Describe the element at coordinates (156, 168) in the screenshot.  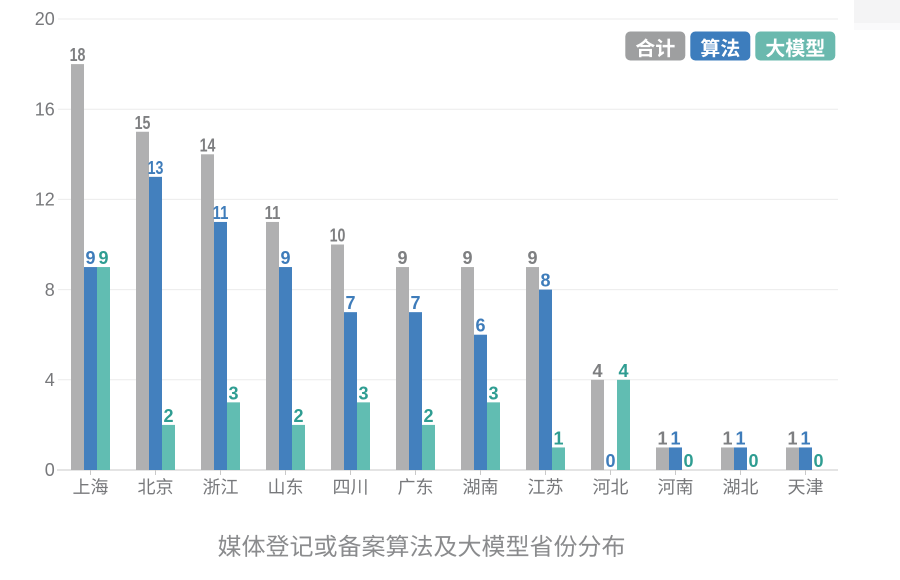
I see `svg-text: 13` at that location.